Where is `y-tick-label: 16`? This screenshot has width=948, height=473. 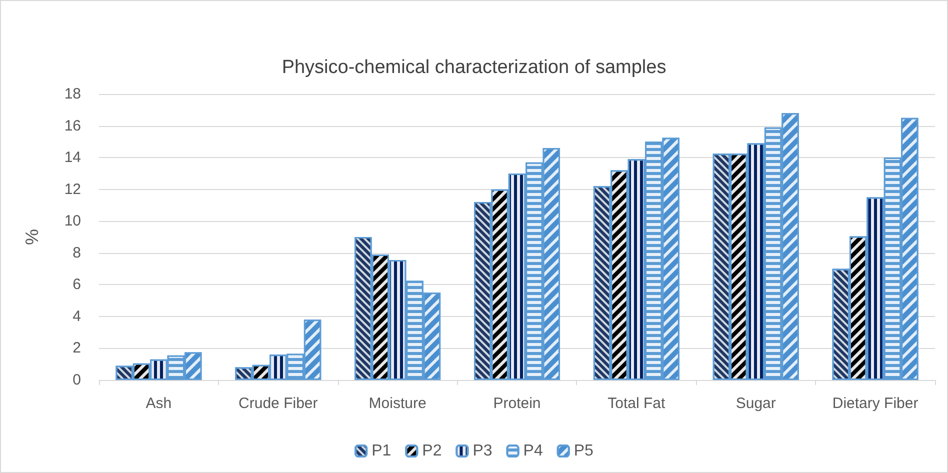
y-tick-label: 16 is located at coordinates (72, 125).